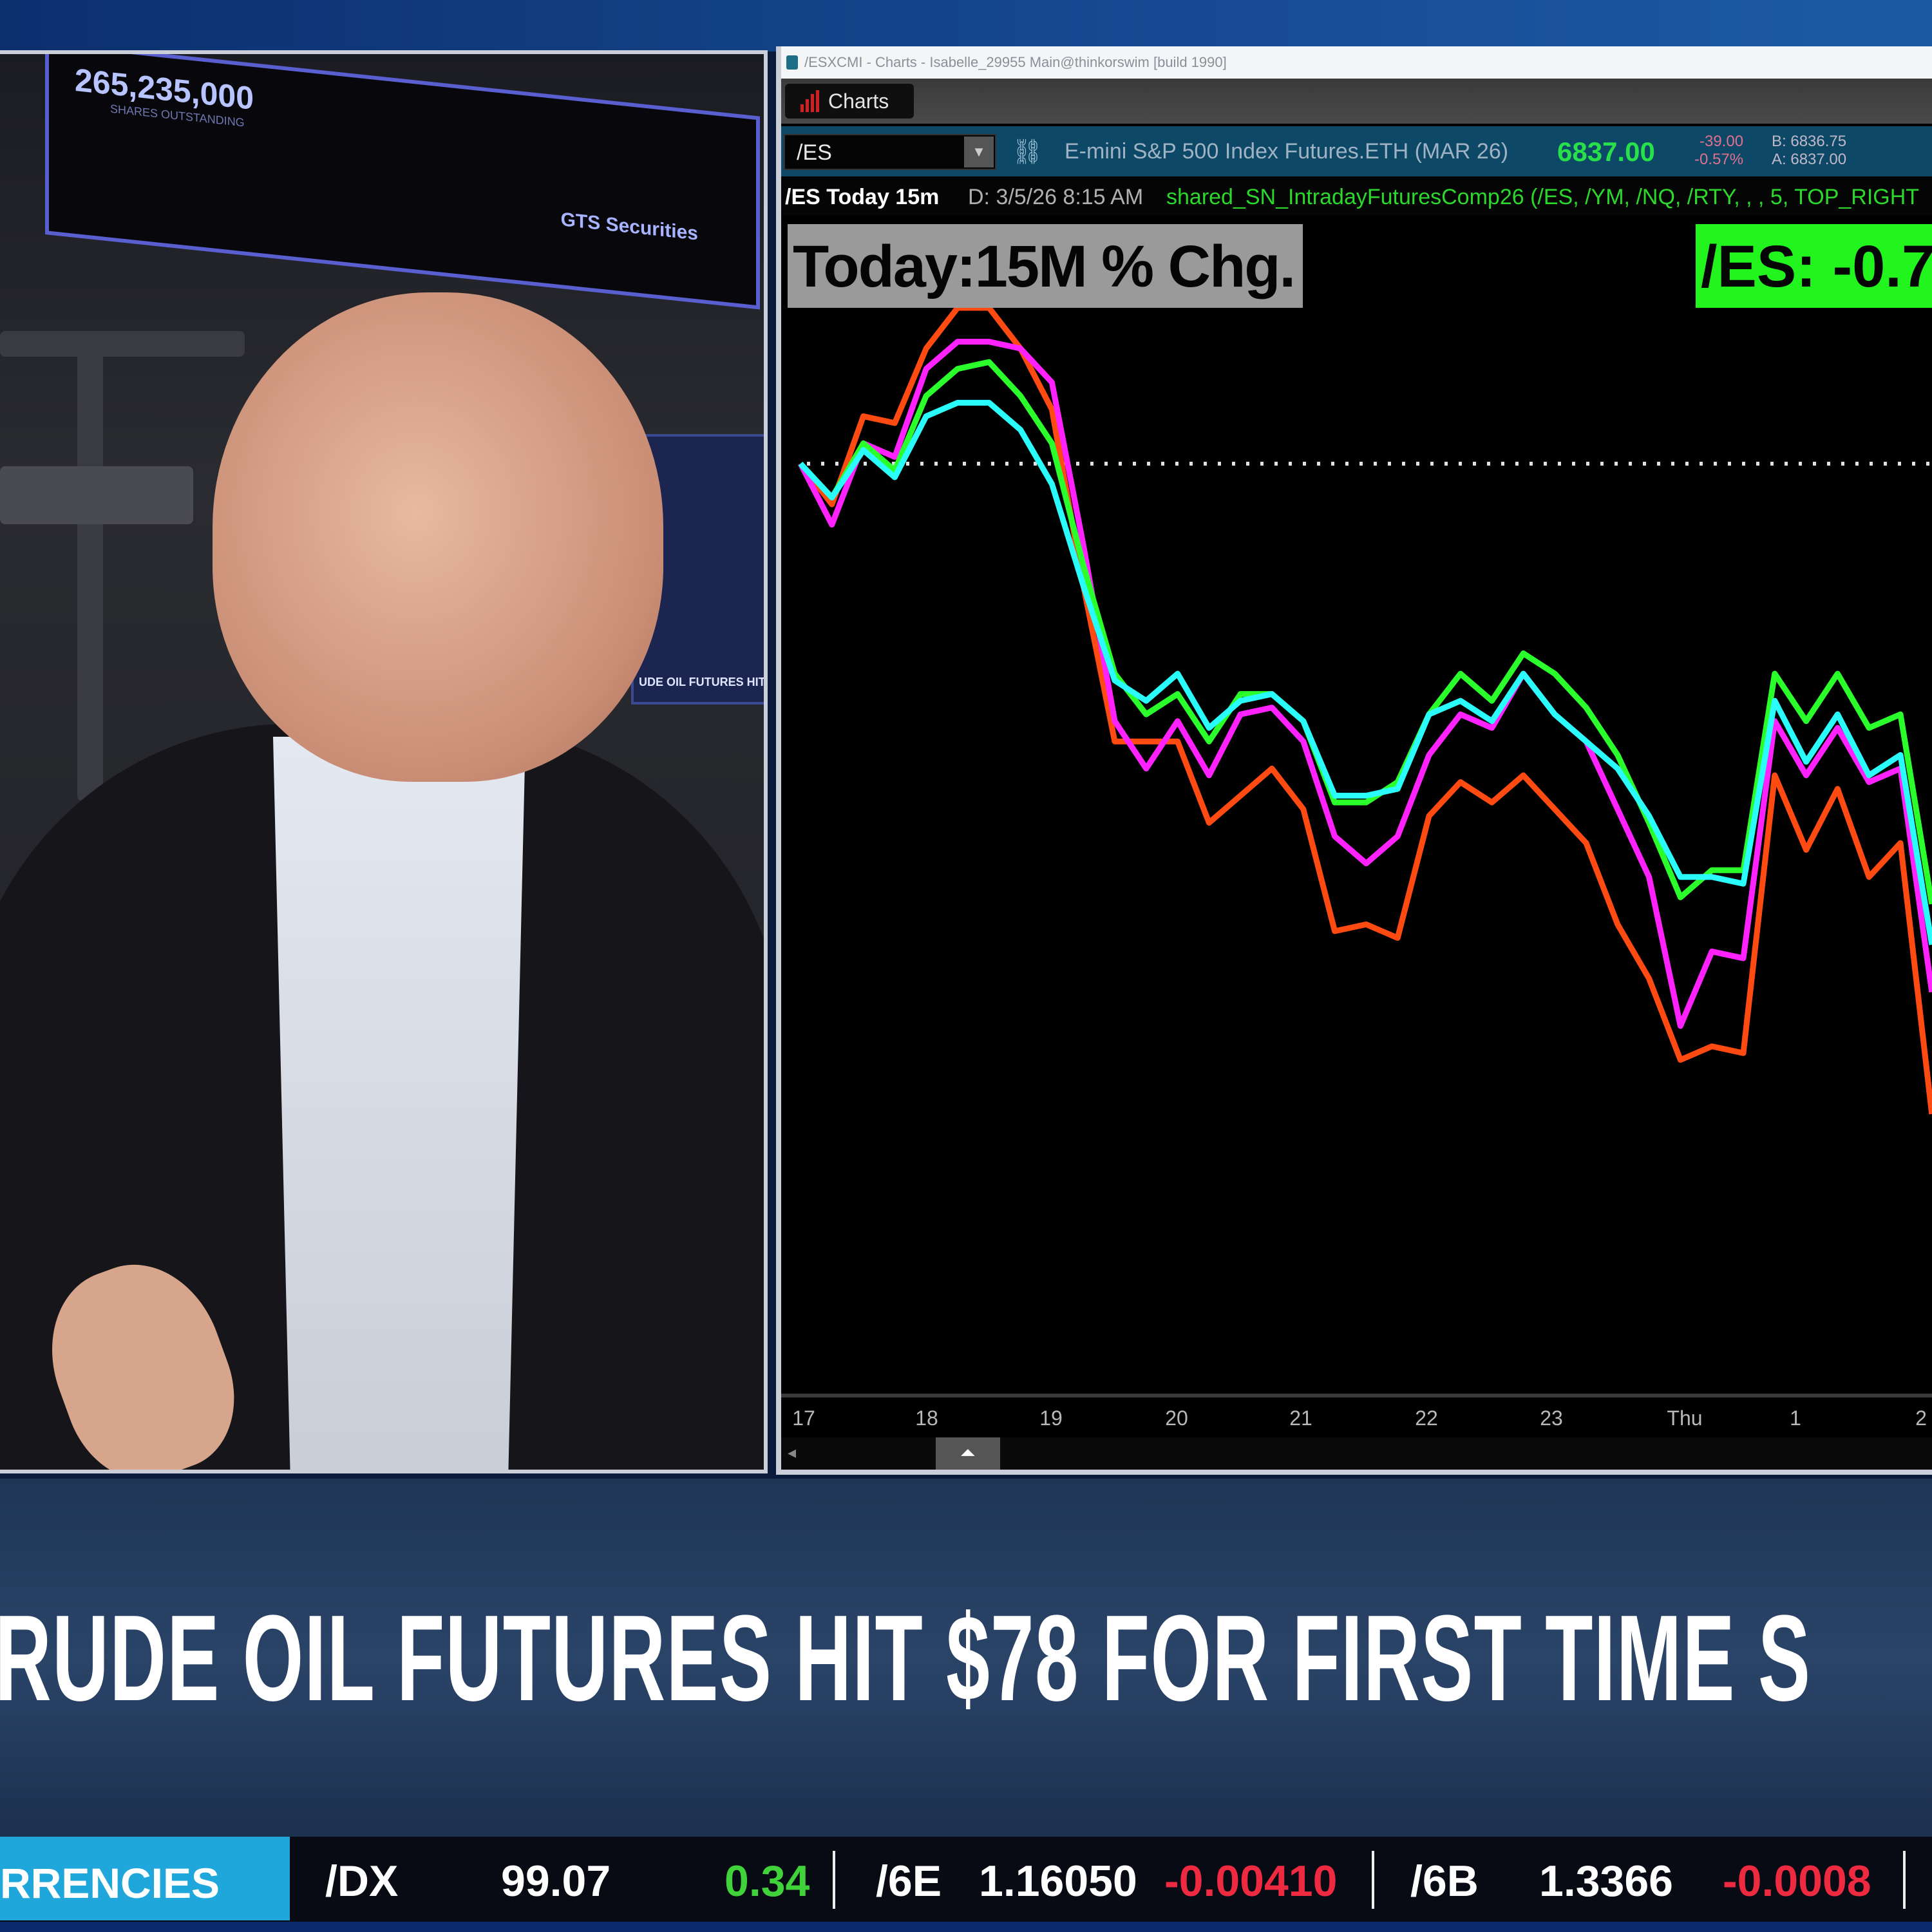  Describe the element at coordinates (1810, 159) in the screenshot. I see `ask-price: A: 6837.00` at that location.